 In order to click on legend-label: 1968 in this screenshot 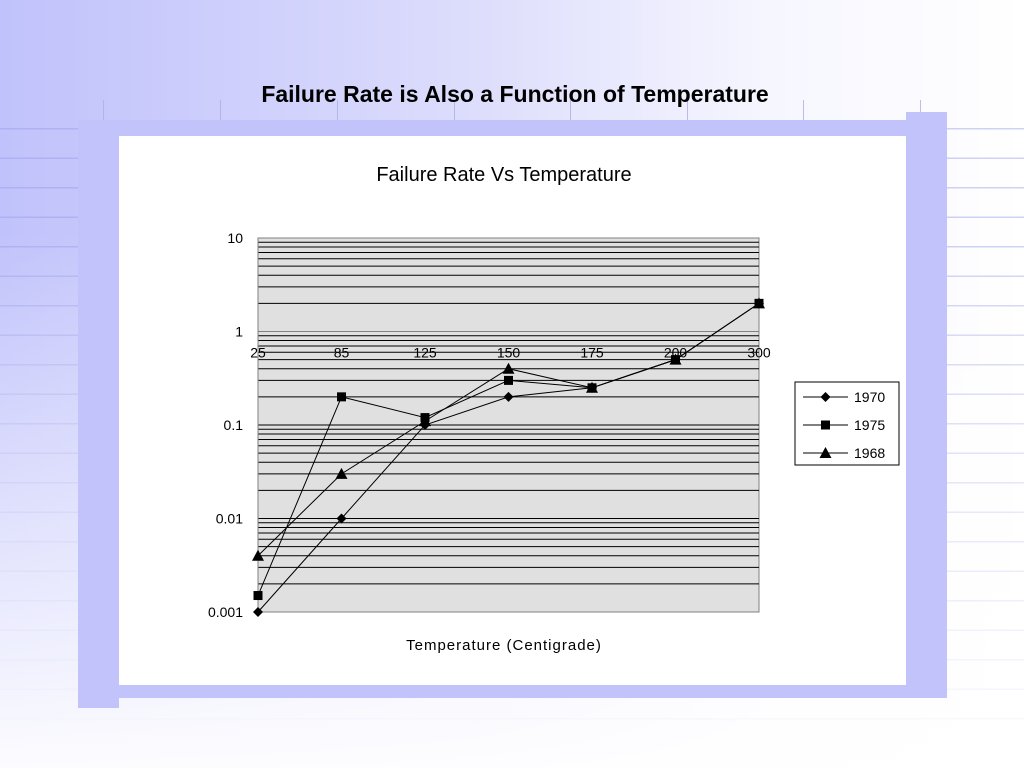, I will do `click(869, 453)`.